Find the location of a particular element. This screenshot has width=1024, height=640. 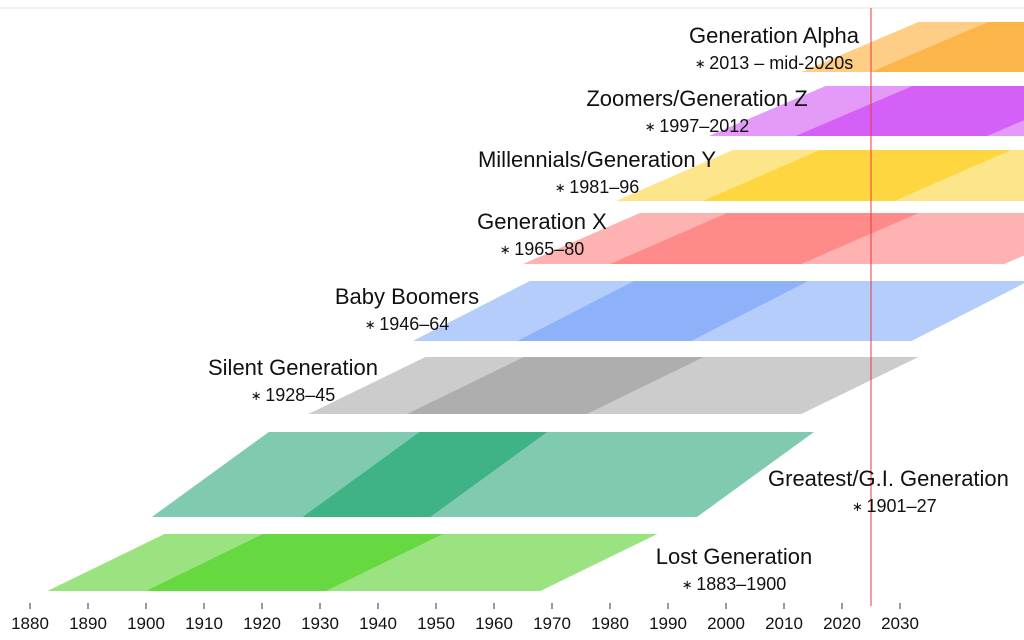

generation-name: Lost Generation is located at coordinates (734, 556).